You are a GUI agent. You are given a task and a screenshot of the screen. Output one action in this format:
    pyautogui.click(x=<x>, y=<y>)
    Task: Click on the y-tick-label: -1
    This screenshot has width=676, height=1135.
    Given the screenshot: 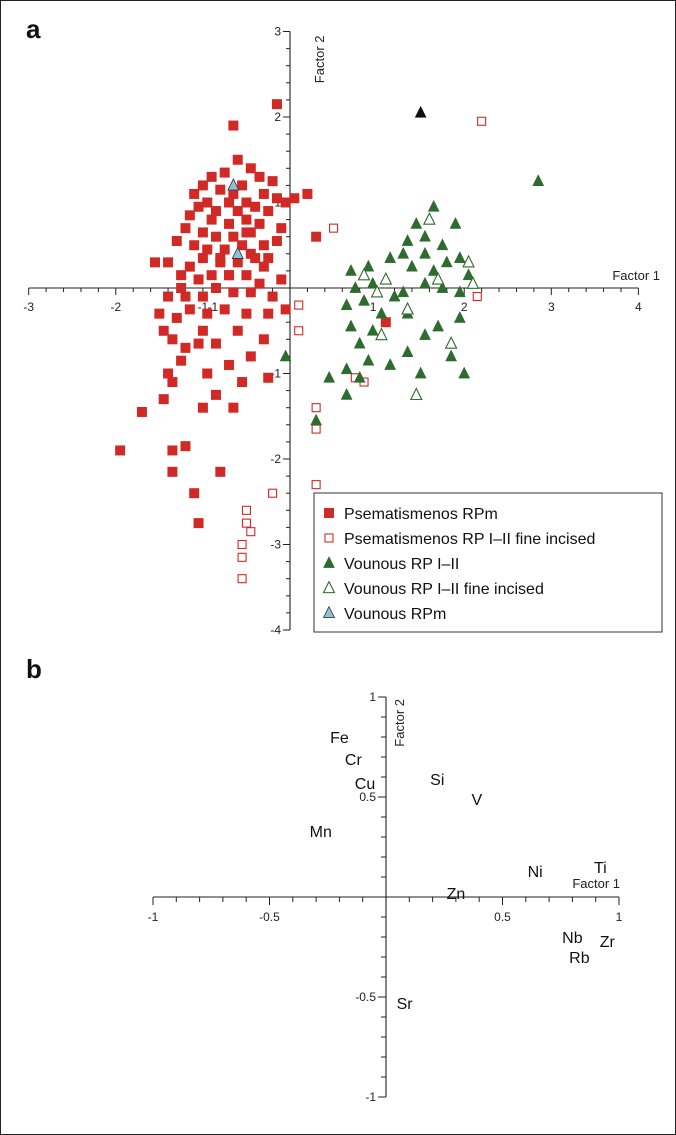 What is the action you would take?
    pyautogui.click(x=370, y=1097)
    